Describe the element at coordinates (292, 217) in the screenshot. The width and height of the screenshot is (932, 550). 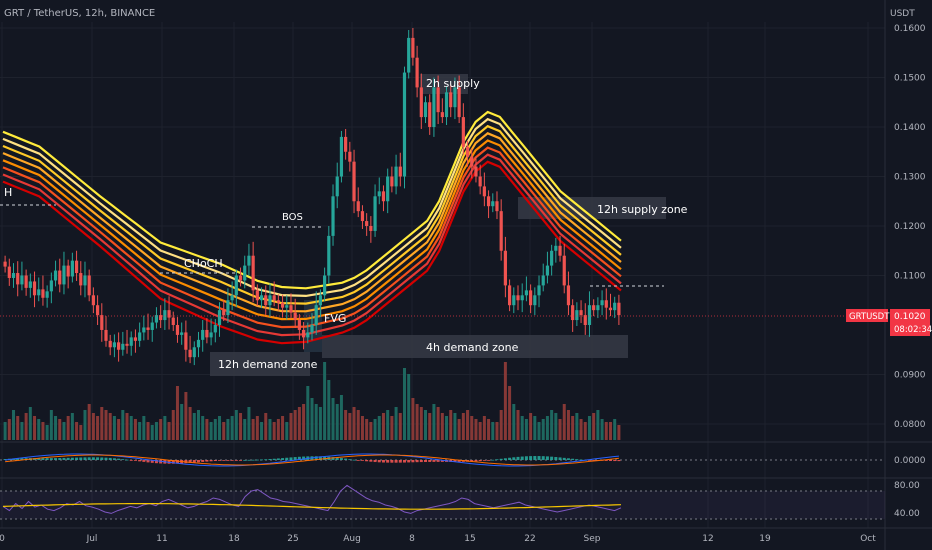
I see `bos-label: BOS` at that location.